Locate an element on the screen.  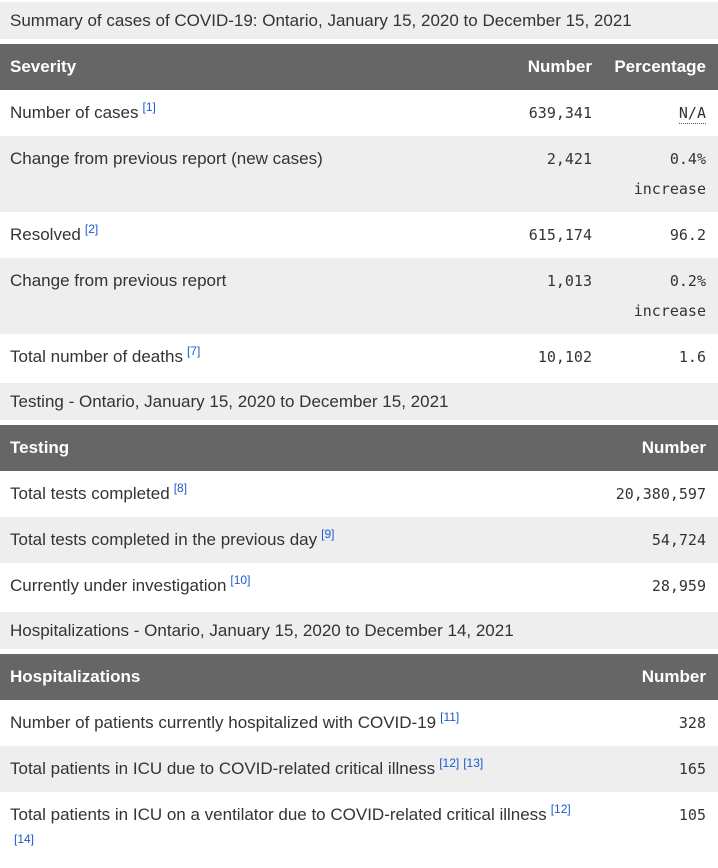
row-number: 105 is located at coordinates (653, 830).